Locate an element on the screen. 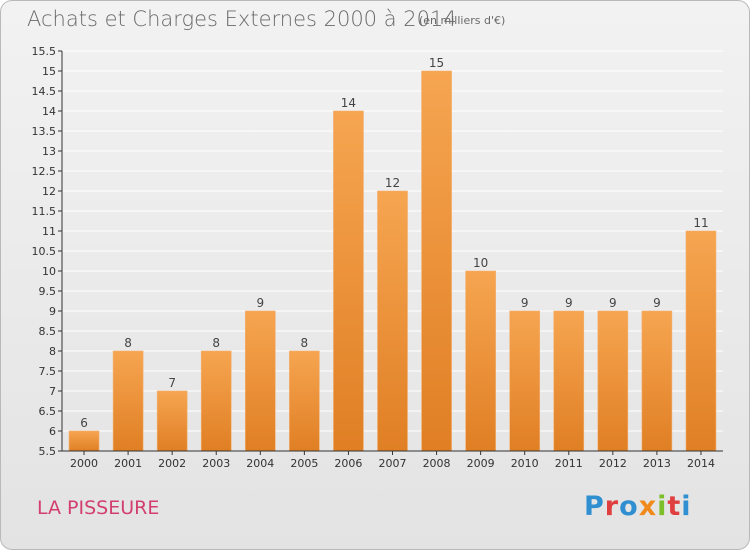  y-tick-label: 15 is located at coordinates (49, 71).